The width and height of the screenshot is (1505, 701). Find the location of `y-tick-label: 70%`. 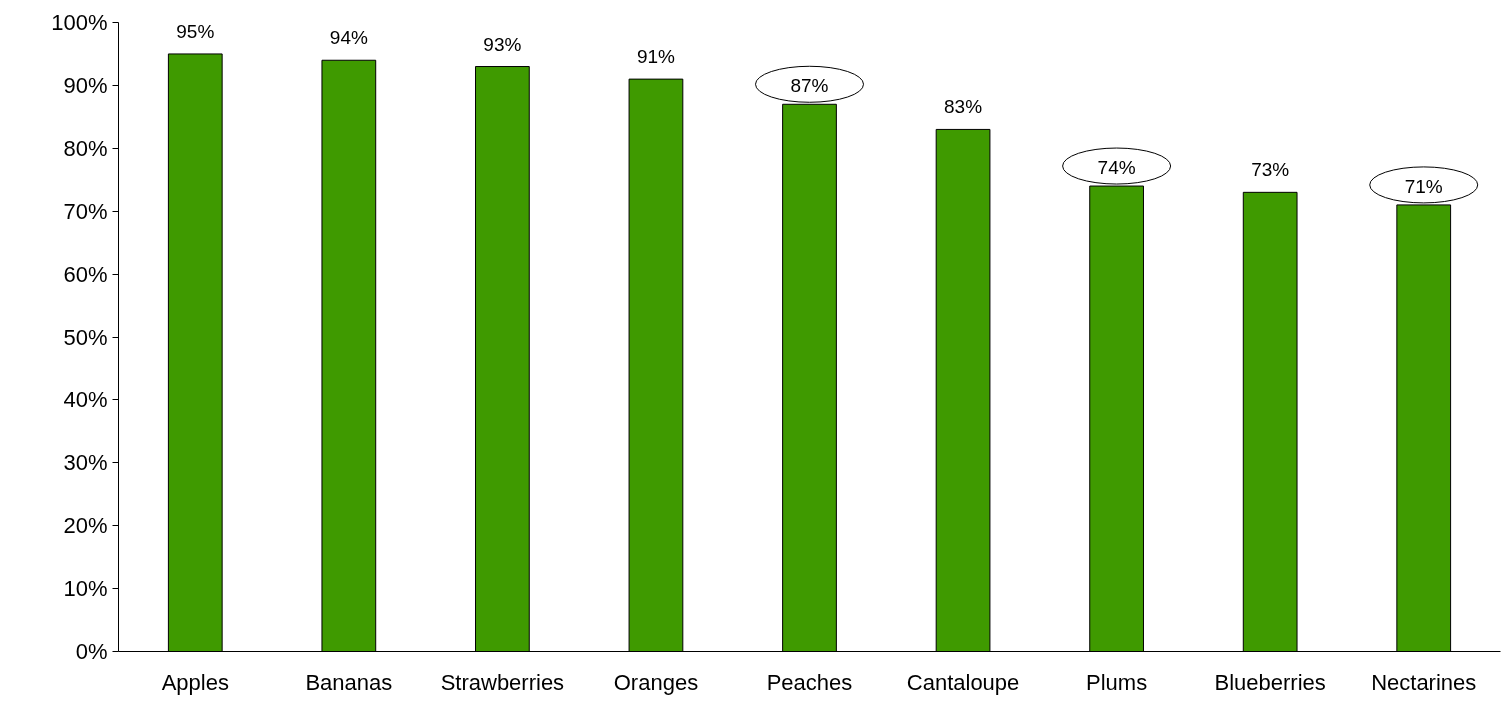

y-tick-label: 70% is located at coordinates (85, 211).